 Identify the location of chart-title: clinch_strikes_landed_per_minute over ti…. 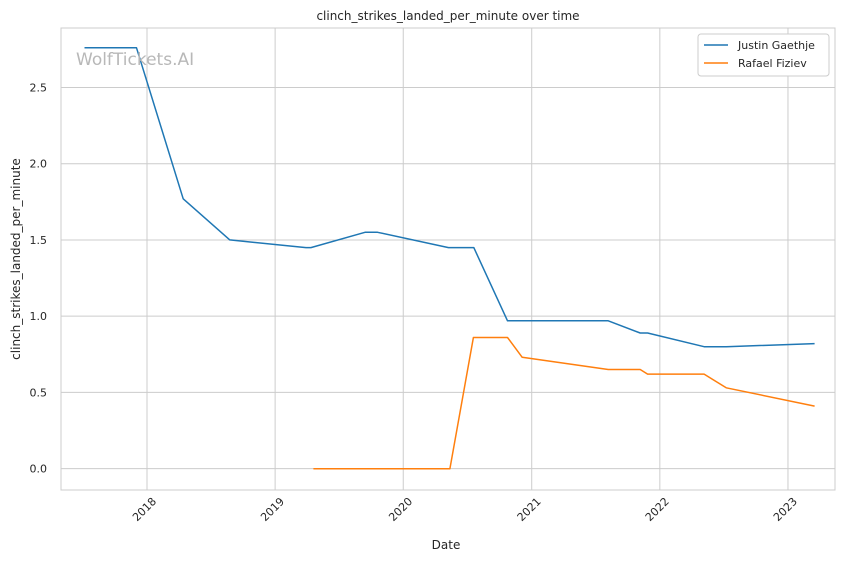
(447, 16).